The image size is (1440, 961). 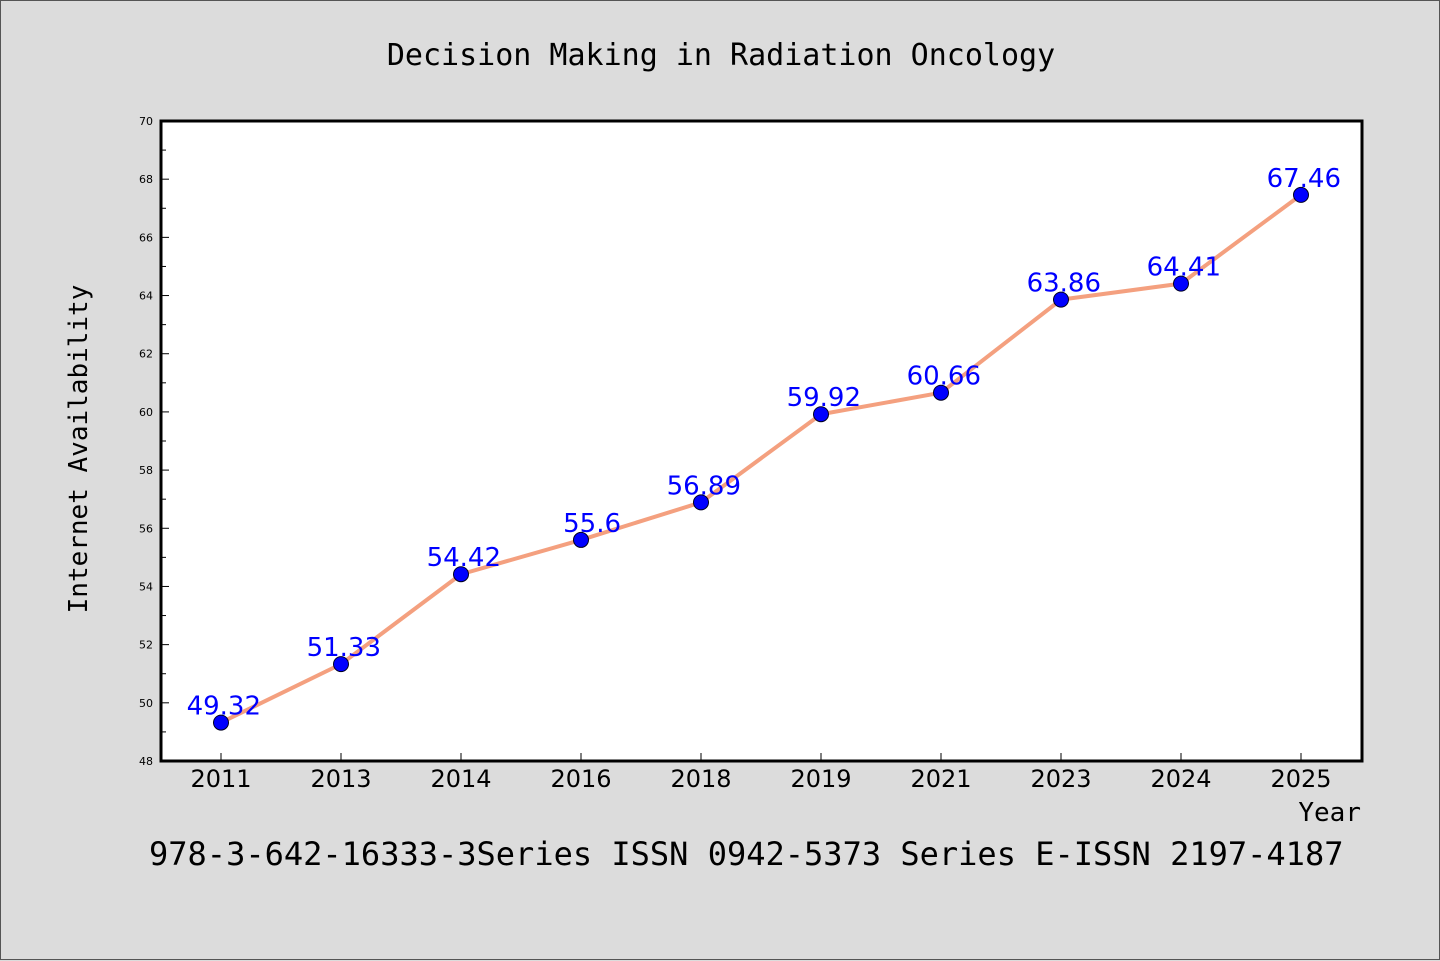 I want to click on y-tick-label-52: 52, so click(x=146, y=645).